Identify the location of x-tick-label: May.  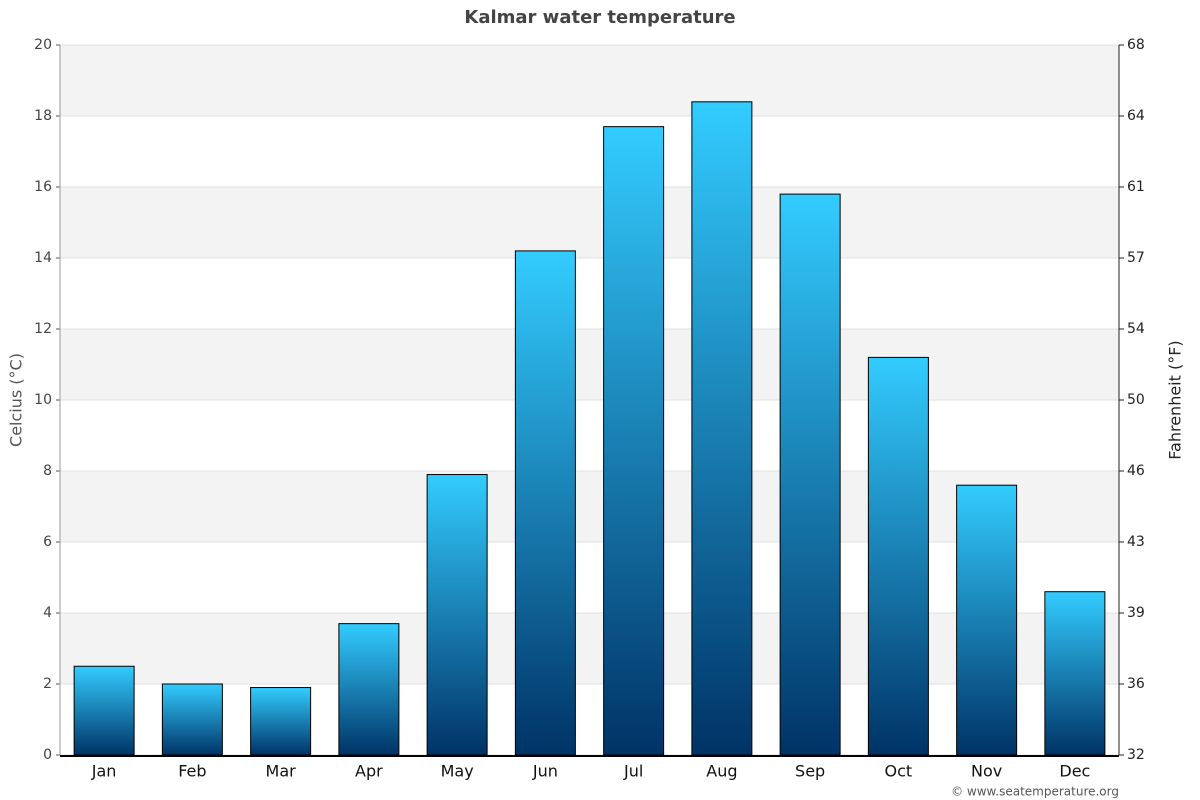
(457, 771).